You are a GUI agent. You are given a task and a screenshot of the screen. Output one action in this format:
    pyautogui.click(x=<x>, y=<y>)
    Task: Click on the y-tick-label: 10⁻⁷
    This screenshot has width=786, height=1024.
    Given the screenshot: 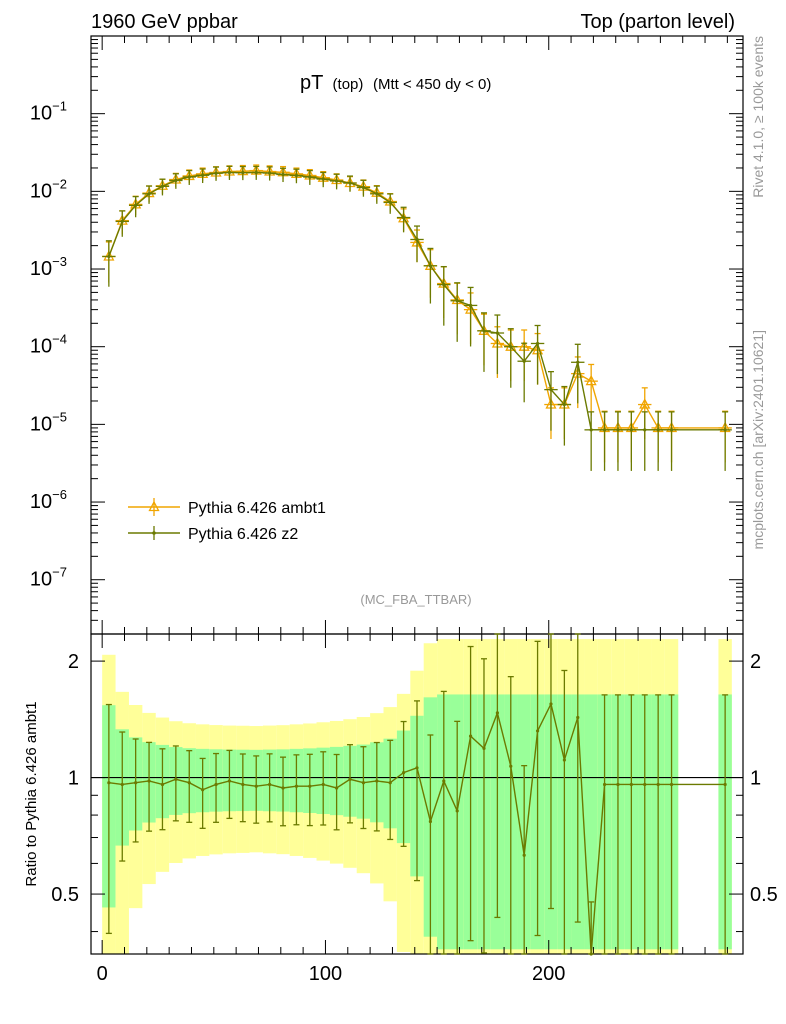 What is the action you would take?
    pyautogui.click(x=48, y=578)
    